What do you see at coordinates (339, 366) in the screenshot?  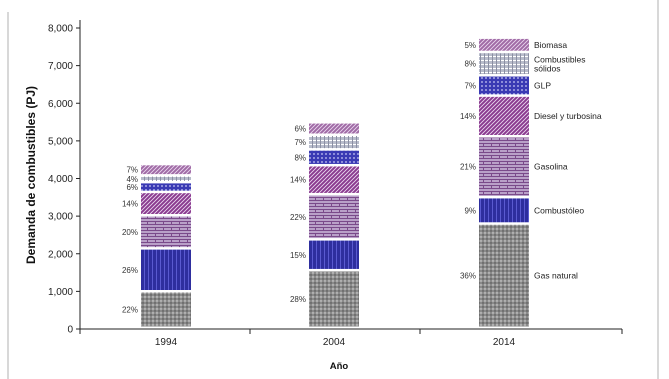 I see `x-axis-title: Año` at bounding box center [339, 366].